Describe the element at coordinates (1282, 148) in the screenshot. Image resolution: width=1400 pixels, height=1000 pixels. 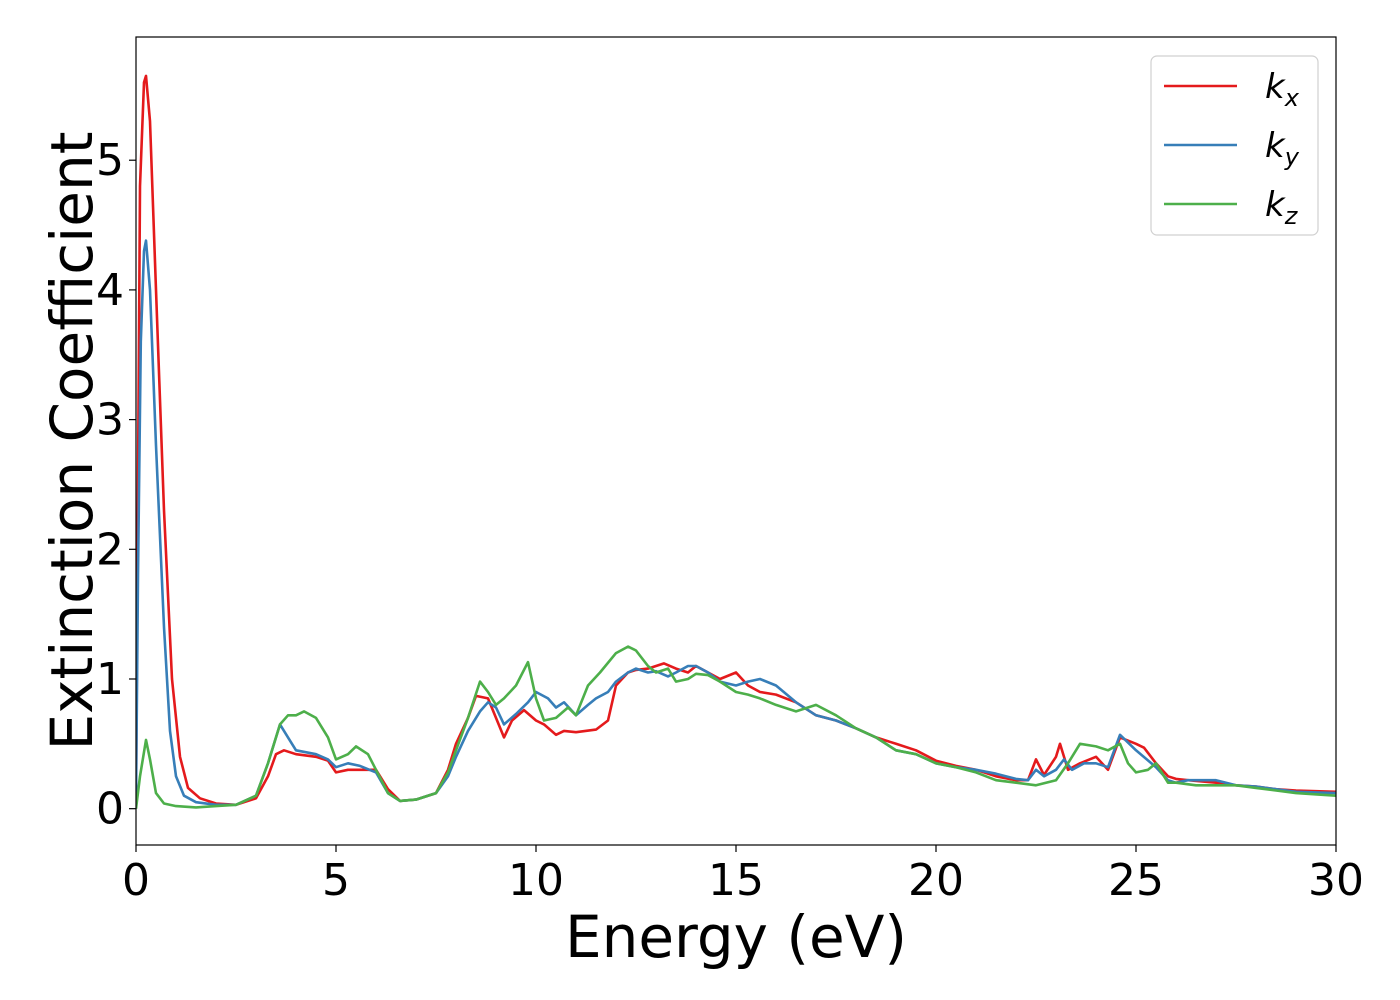
I see `legend-label-y: ky` at that location.